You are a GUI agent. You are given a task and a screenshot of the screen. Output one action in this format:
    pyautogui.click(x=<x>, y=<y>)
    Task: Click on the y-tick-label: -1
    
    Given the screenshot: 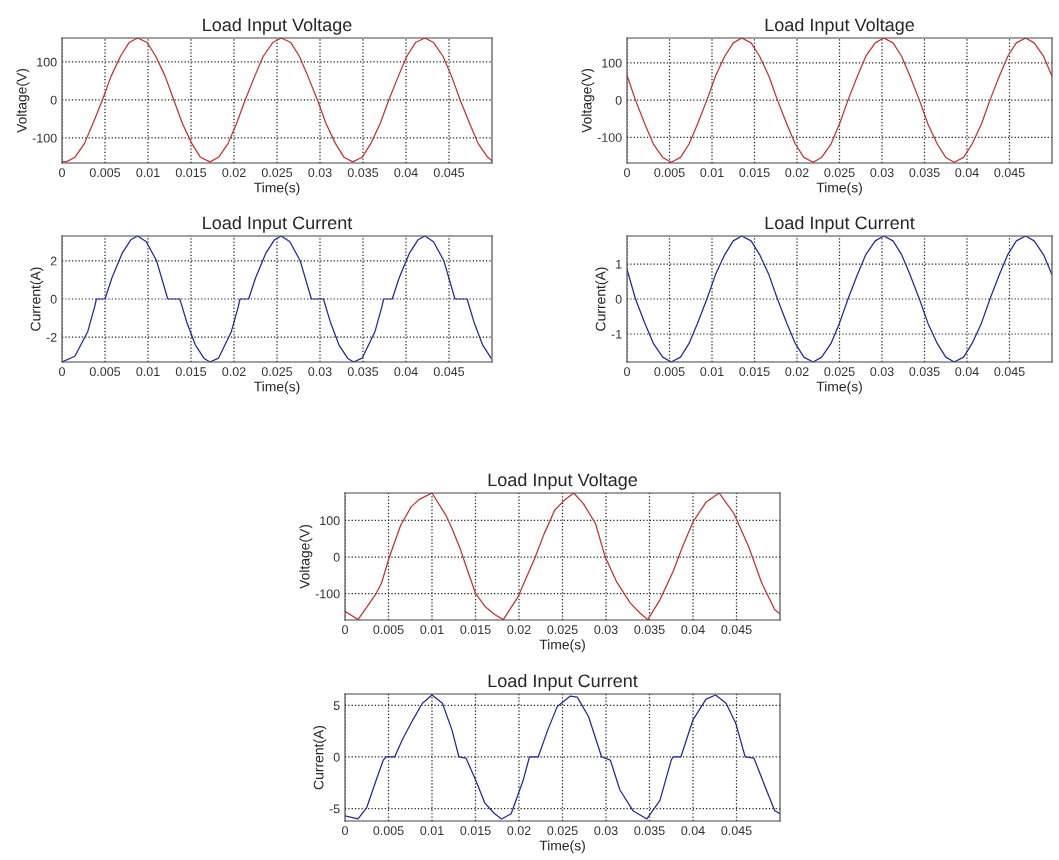 What is the action you would take?
    pyautogui.click(x=616, y=334)
    